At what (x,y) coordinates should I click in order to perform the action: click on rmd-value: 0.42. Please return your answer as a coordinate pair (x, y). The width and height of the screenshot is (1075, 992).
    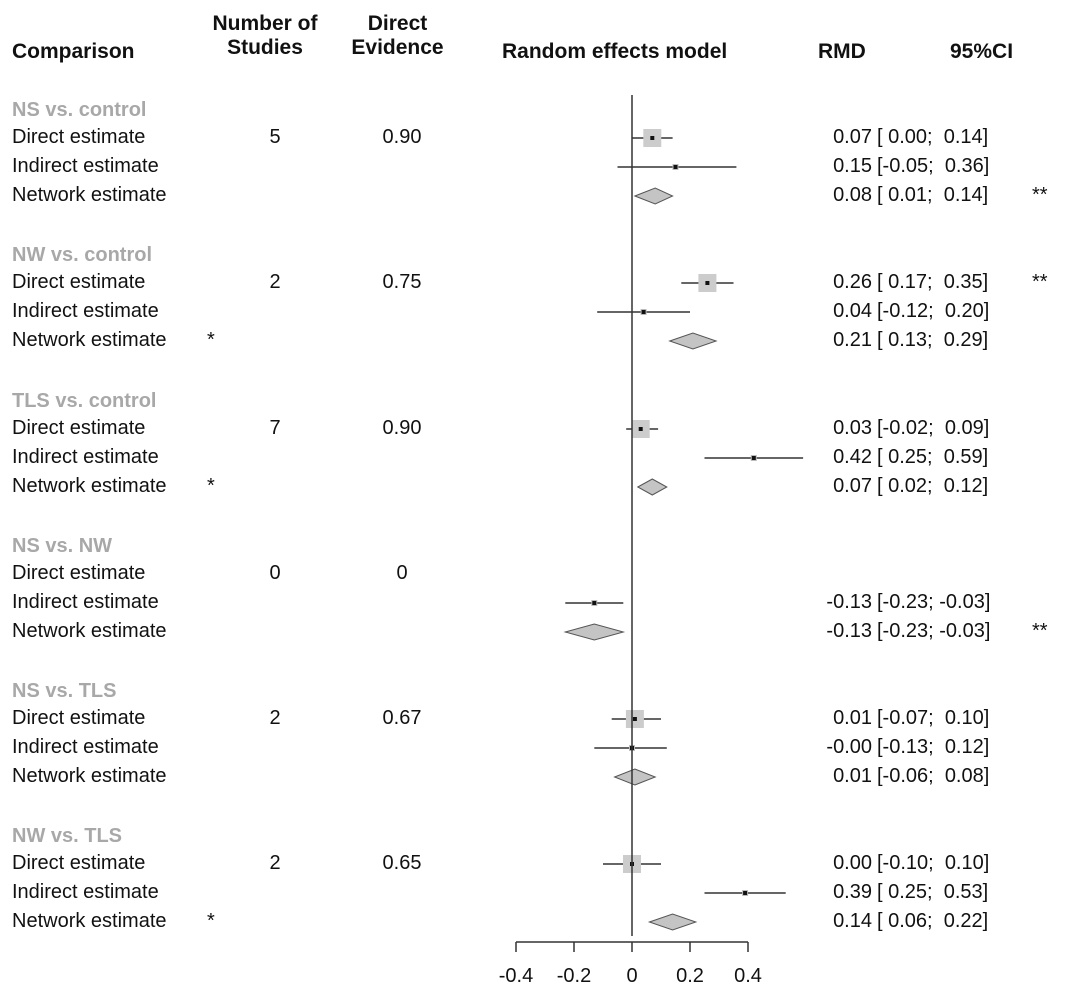
    Looking at the image, I should click on (852, 457).